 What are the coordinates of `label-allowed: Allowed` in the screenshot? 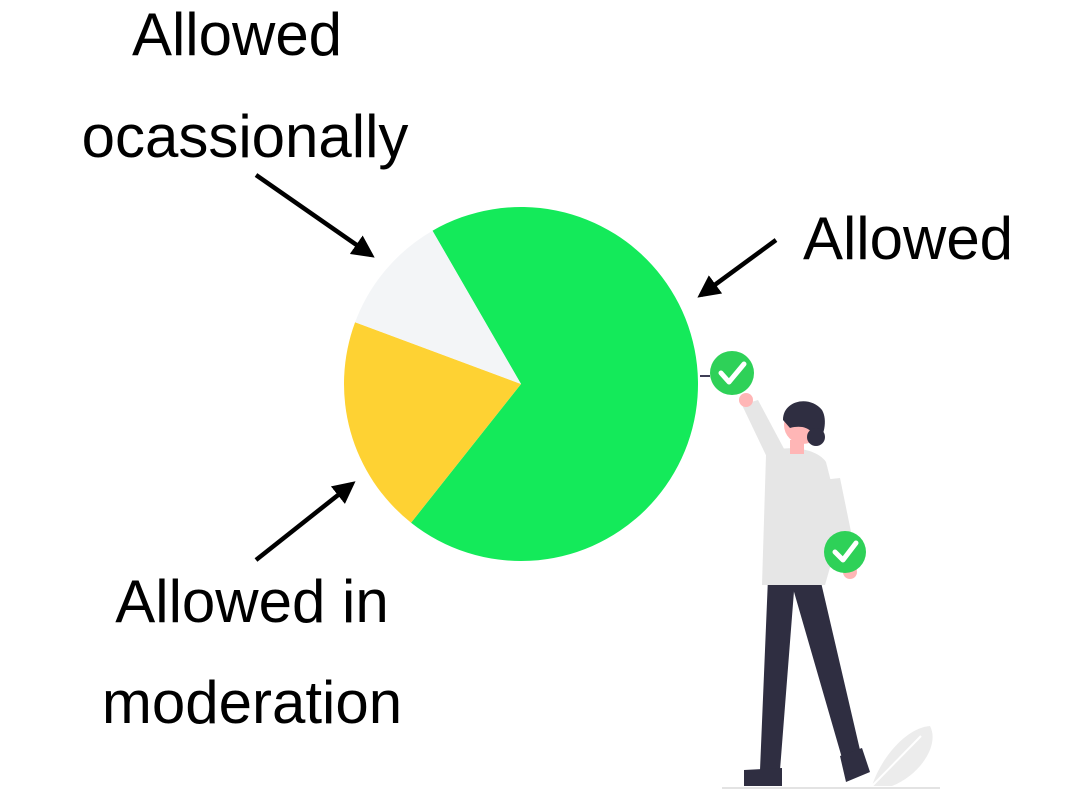 It's located at (908, 238).